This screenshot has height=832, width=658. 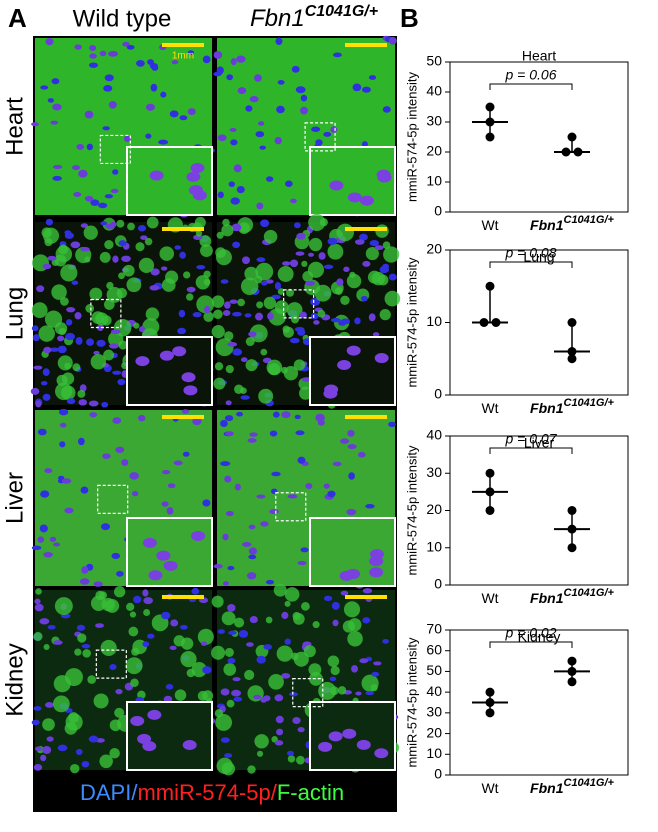 What do you see at coordinates (539, 56) in the screenshot?
I see `chart-title: Heart` at bounding box center [539, 56].